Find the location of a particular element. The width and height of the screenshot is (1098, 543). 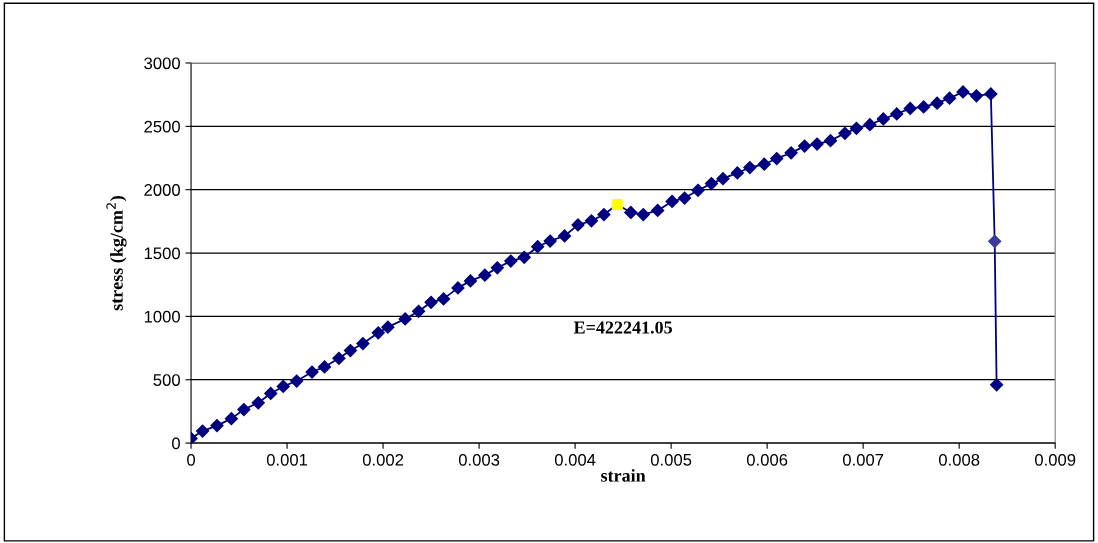

y-tick-label: 0 is located at coordinates (176, 443).